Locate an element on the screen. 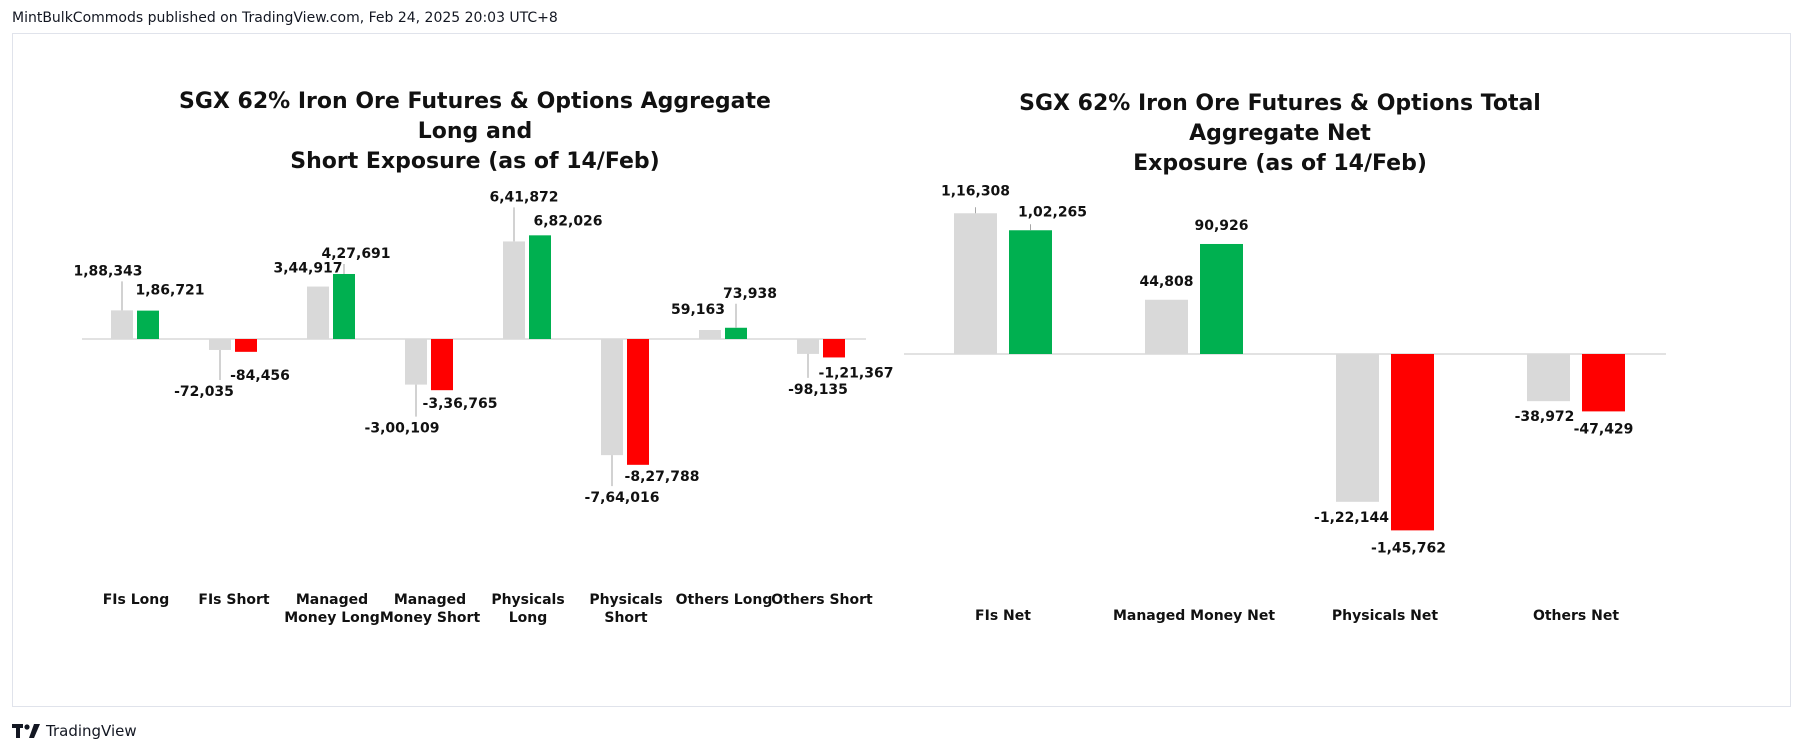  chart-2-category-label: FIs Net is located at coordinates (1003, 616).